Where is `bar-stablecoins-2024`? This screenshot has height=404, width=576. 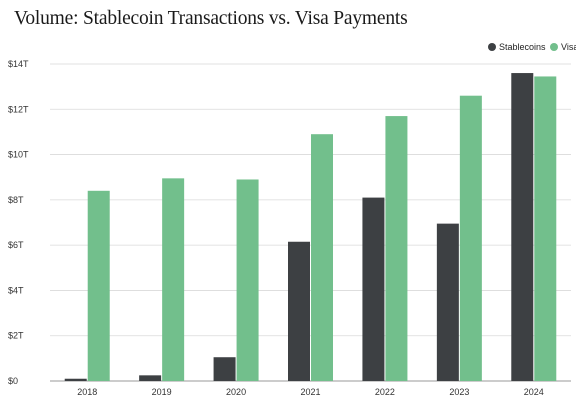 bar-stablecoins-2024 is located at coordinates (522, 227).